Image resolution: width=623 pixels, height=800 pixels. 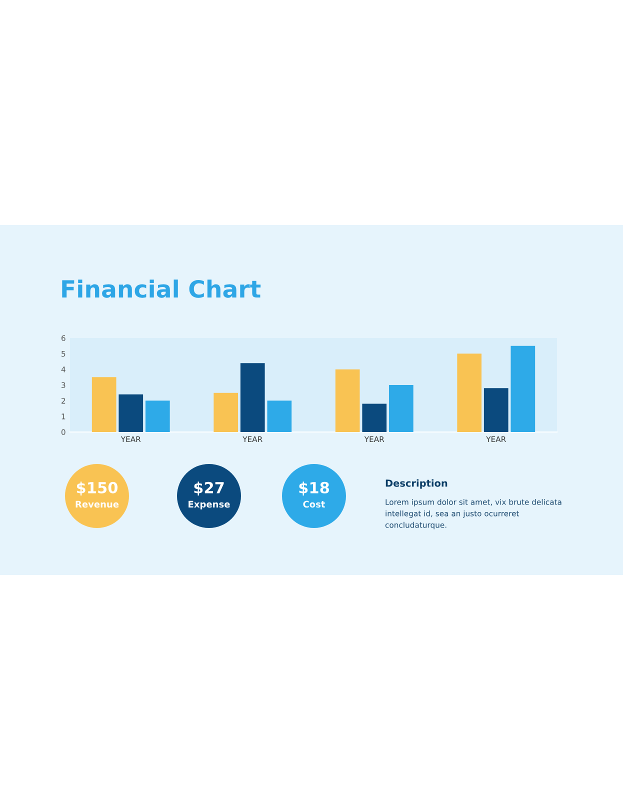 I want to click on text: $27, so click(x=209, y=489).